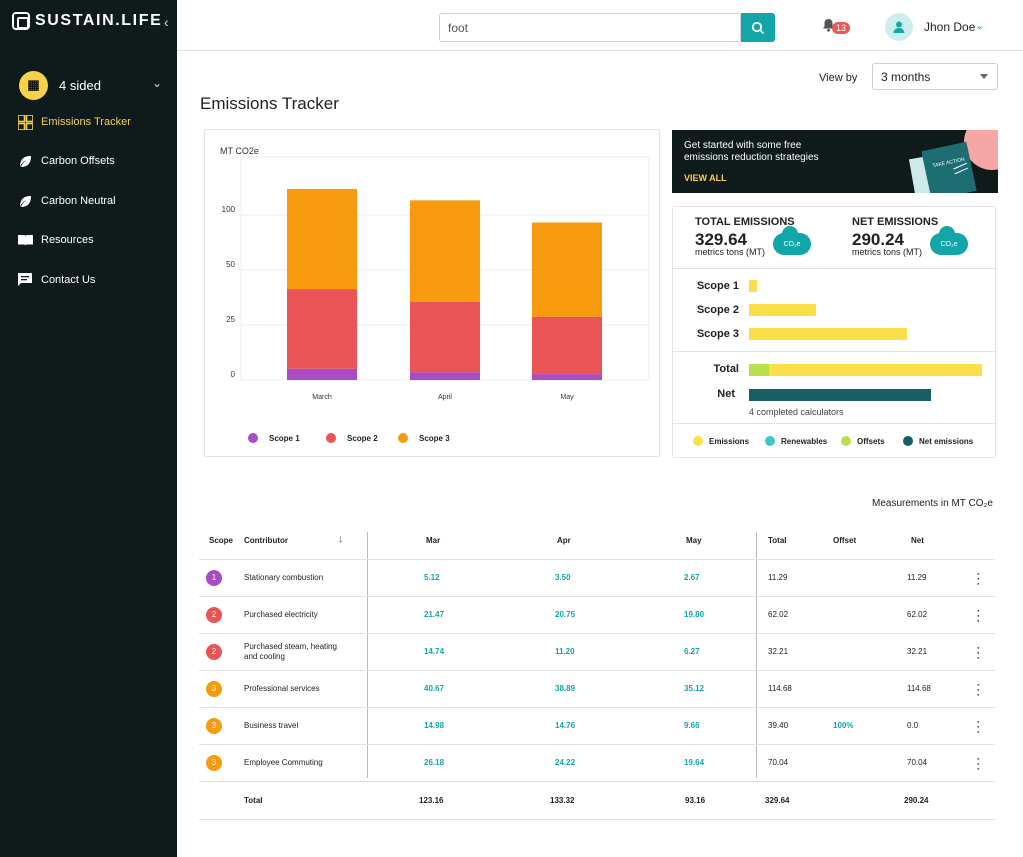 The height and width of the screenshot is (857, 1023). Describe the element at coordinates (778, 614) in the screenshot. I see `total-cell: 62.02` at that location.